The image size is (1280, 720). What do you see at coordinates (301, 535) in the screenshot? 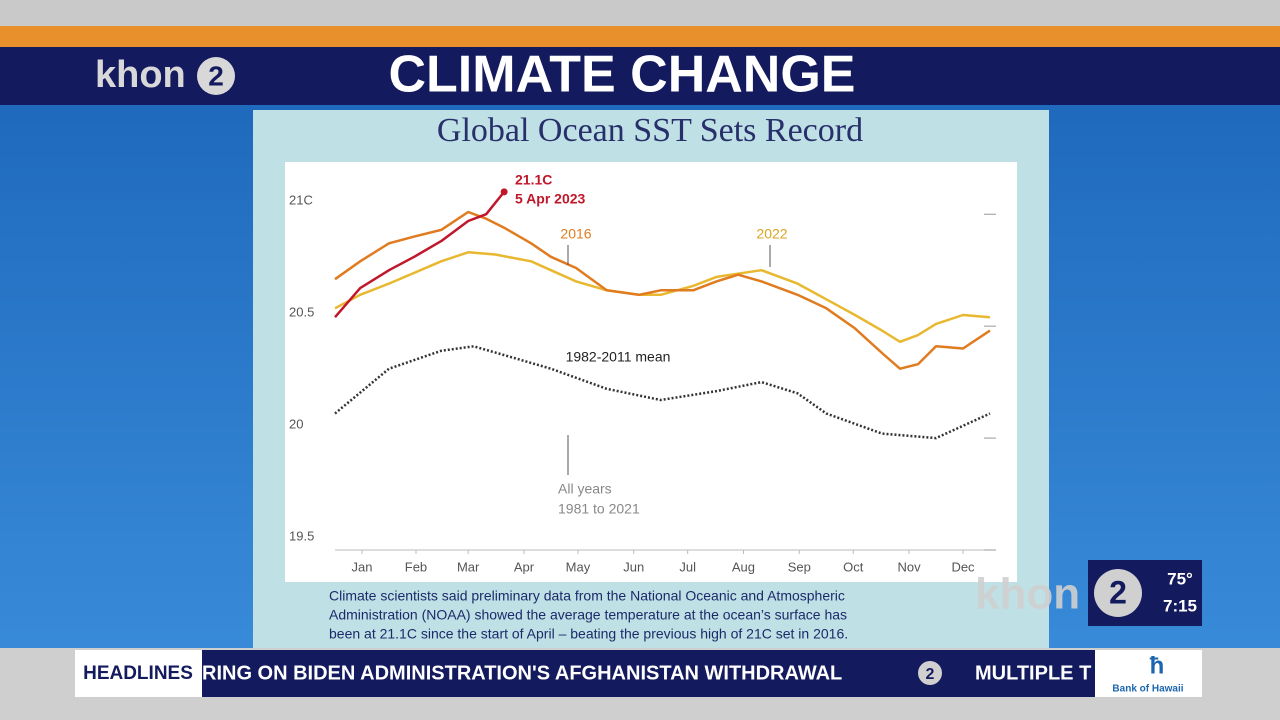
I see `y-tick-label: 19.5` at bounding box center [301, 535].